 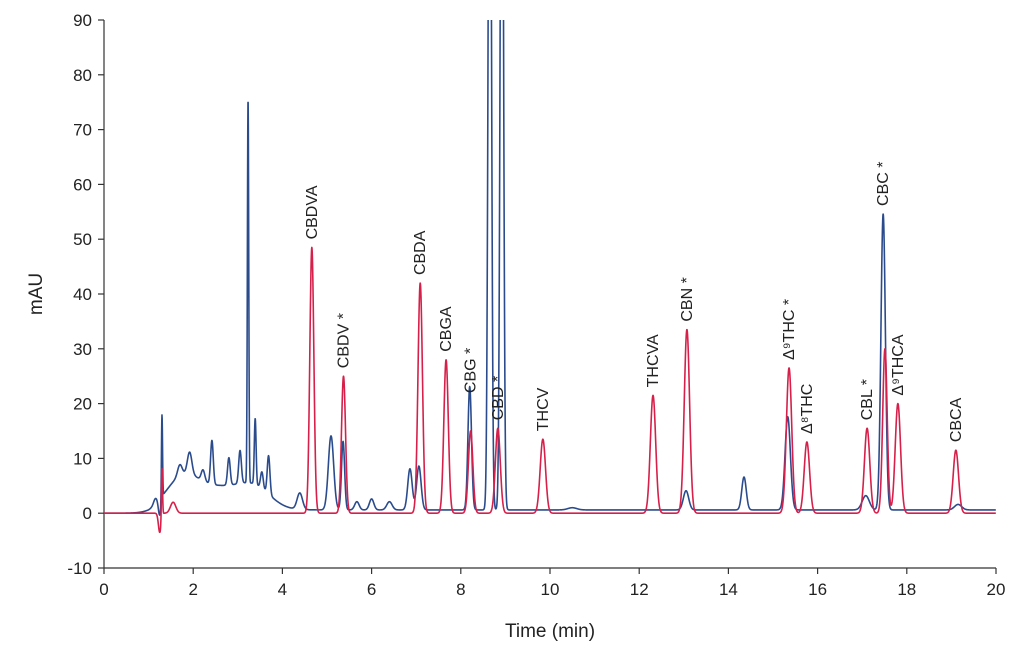 I want to click on y-tick-label: 90, so click(x=82, y=20).